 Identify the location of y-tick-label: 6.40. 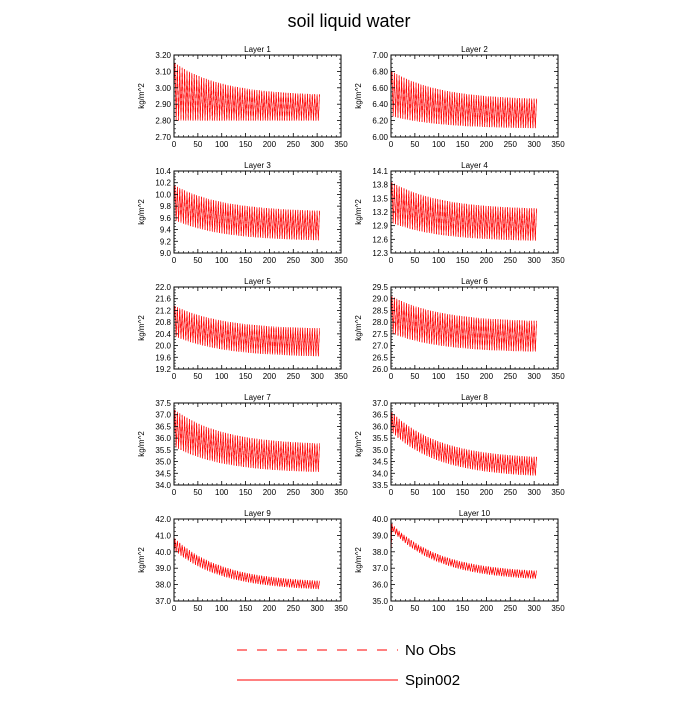
(380, 104).